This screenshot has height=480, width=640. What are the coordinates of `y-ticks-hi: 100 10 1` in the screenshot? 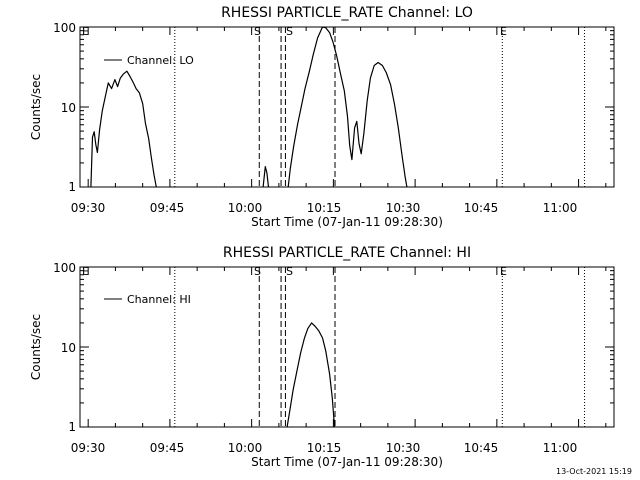 It's located at (64, 347).